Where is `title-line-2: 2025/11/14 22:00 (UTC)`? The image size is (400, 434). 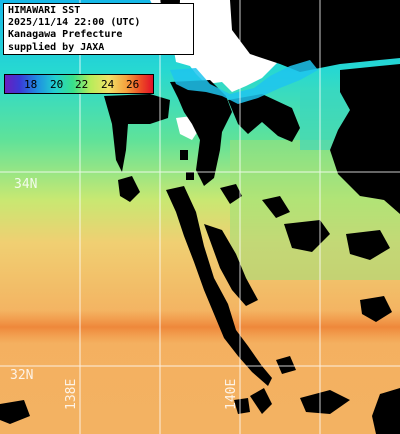
title-line-2: 2025/11/14 22:00 (UTC) is located at coordinates (74, 23).